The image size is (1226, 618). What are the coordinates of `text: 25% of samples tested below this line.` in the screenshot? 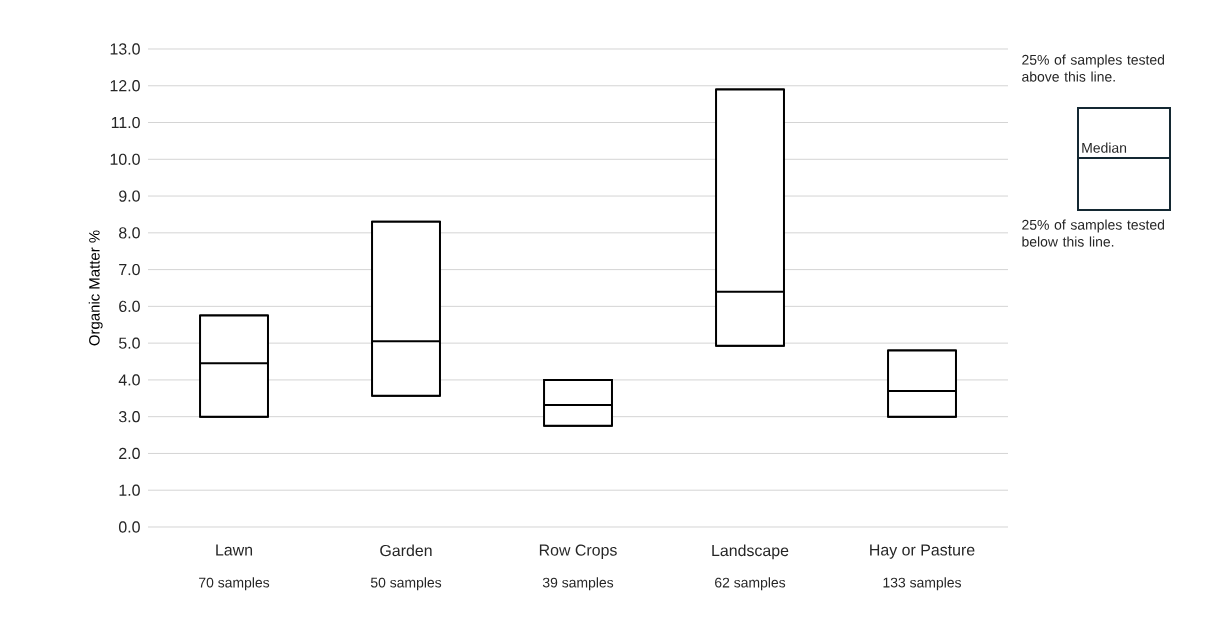 It's located at (1093, 233).